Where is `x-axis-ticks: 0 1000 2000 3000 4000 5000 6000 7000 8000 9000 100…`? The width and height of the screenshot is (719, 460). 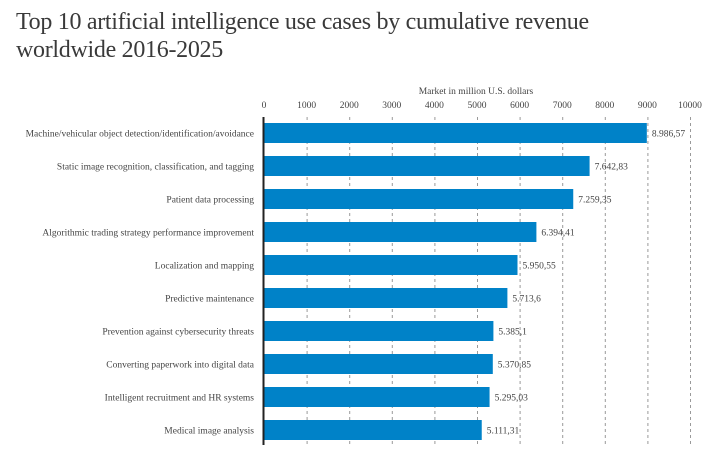 x-axis-ticks: 0 1000 2000 3000 4000 5000 6000 7000 8000 9000 100… is located at coordinates (482, 106).